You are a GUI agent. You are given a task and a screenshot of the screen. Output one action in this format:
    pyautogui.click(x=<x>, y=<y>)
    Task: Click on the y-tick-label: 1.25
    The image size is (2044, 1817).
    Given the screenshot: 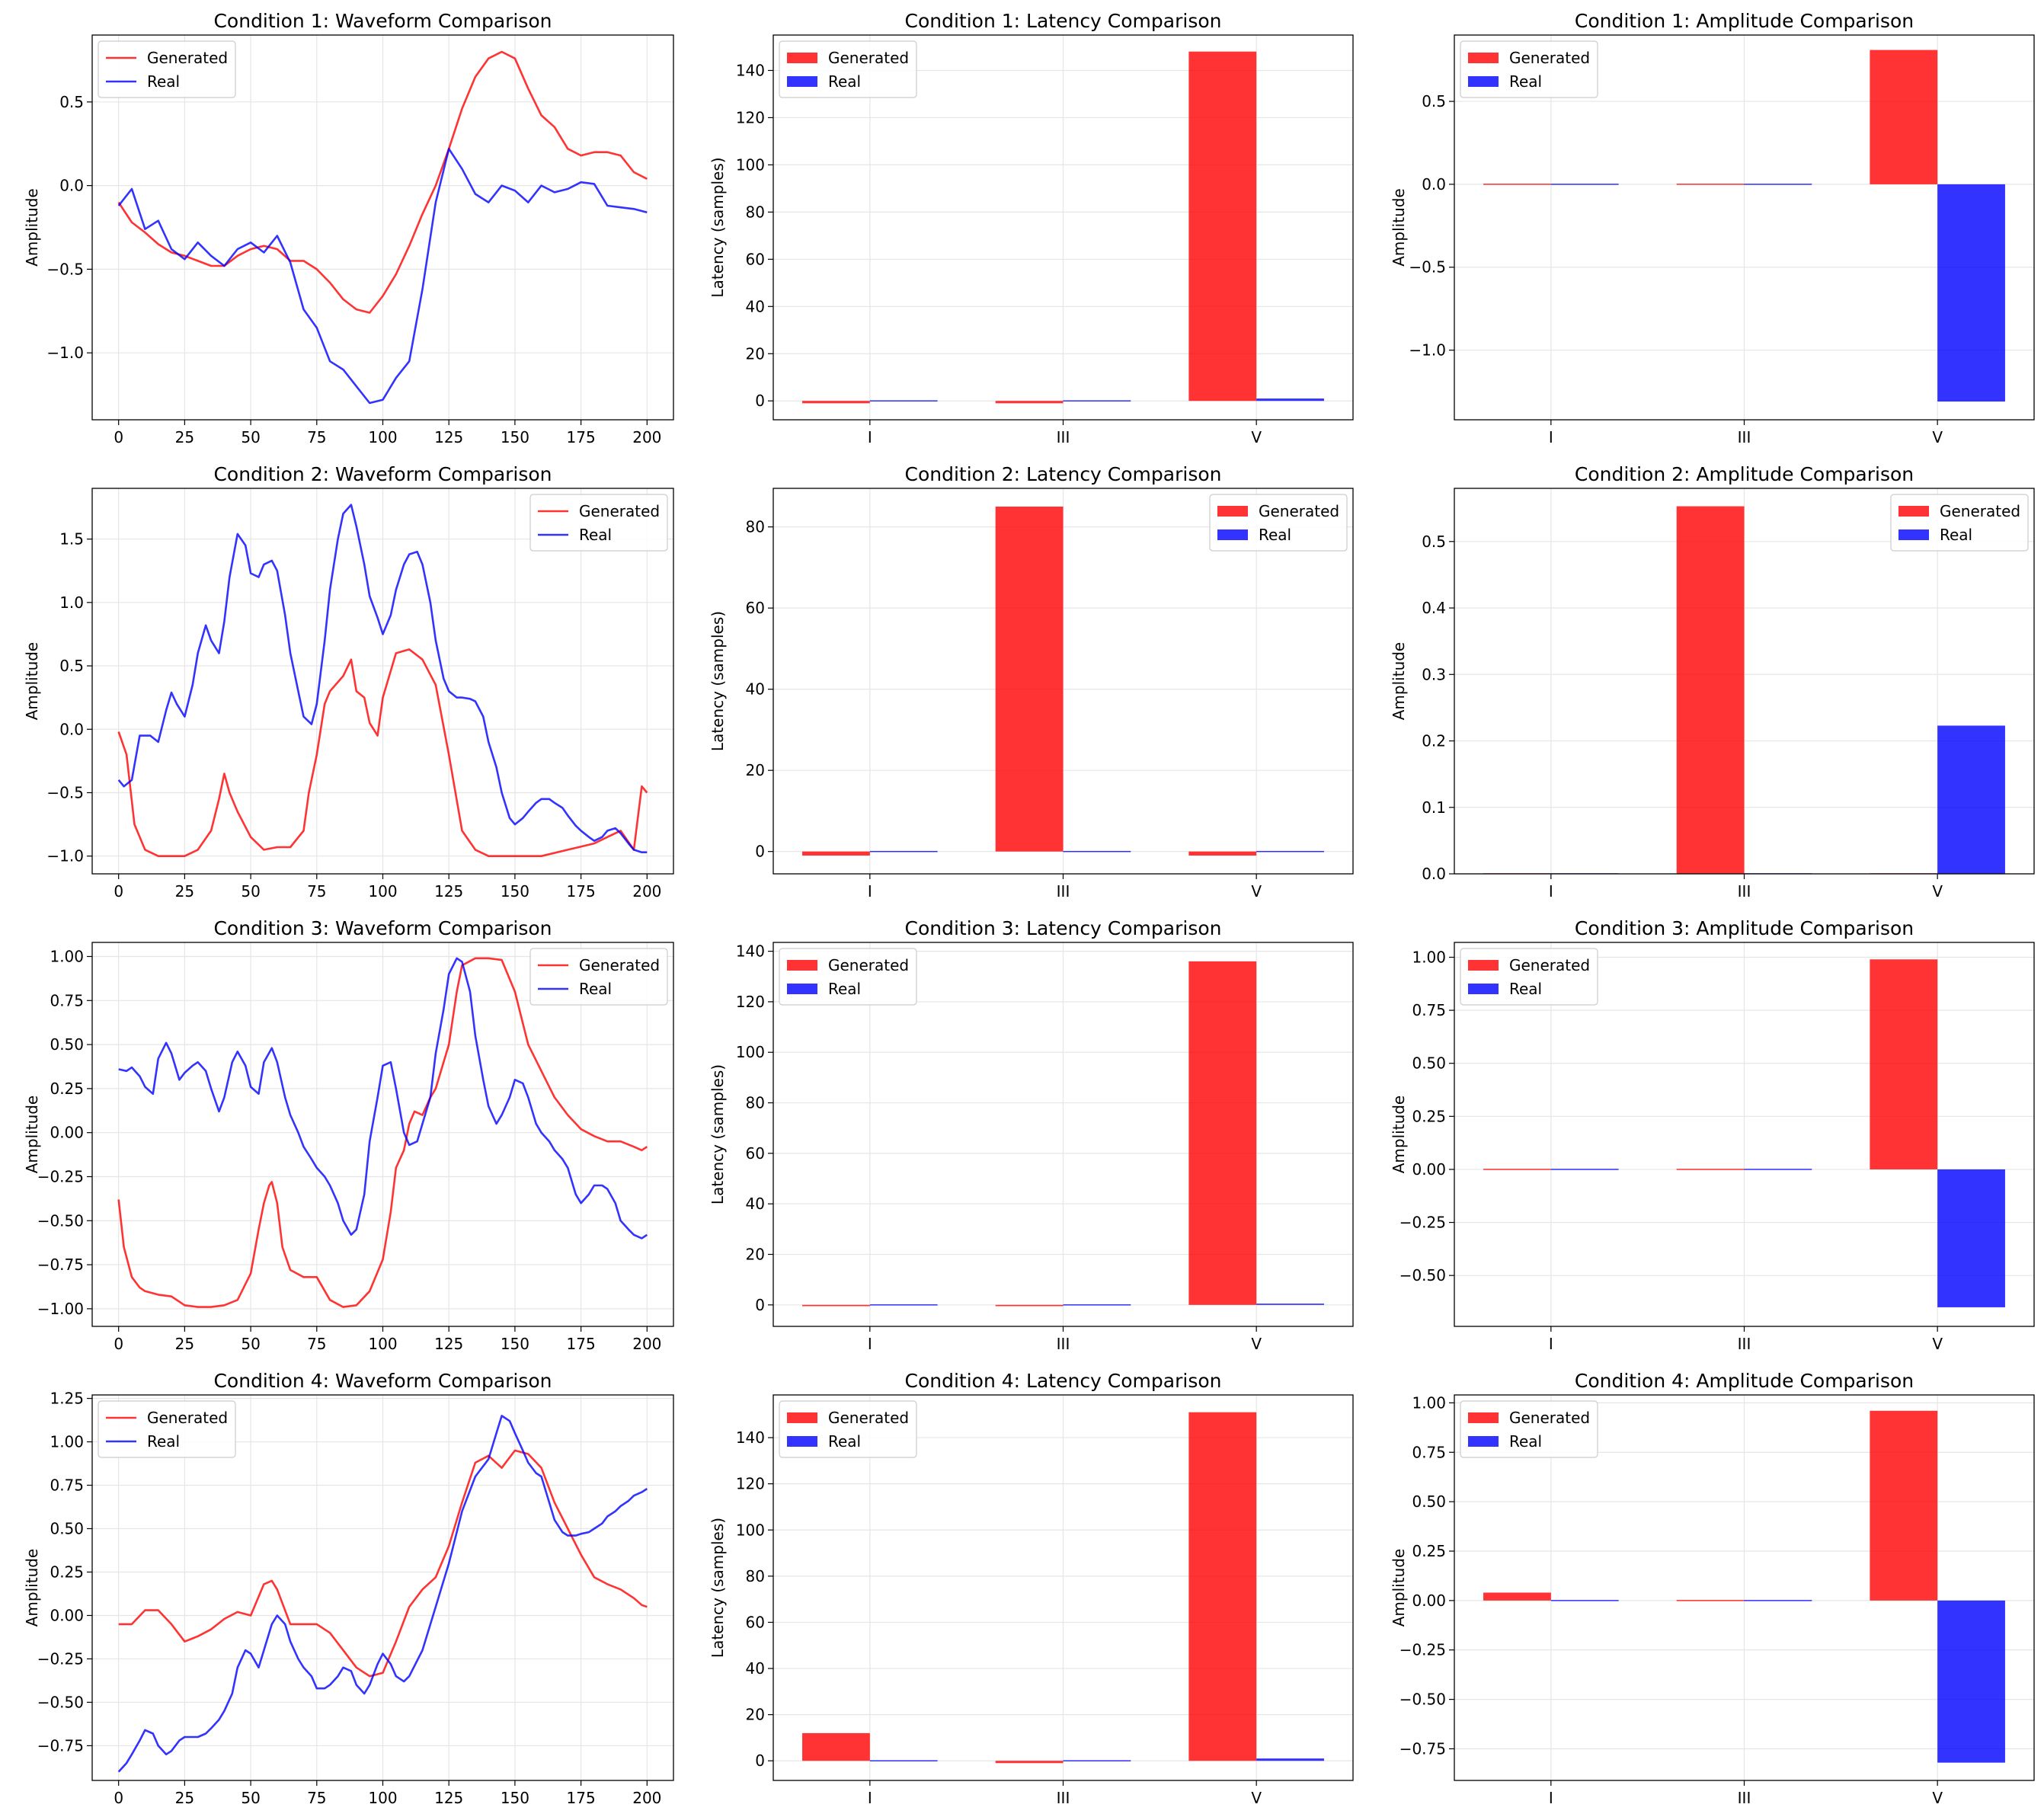 What is the action you would take?
    pyautogui.click(x=67, y=1399)
    